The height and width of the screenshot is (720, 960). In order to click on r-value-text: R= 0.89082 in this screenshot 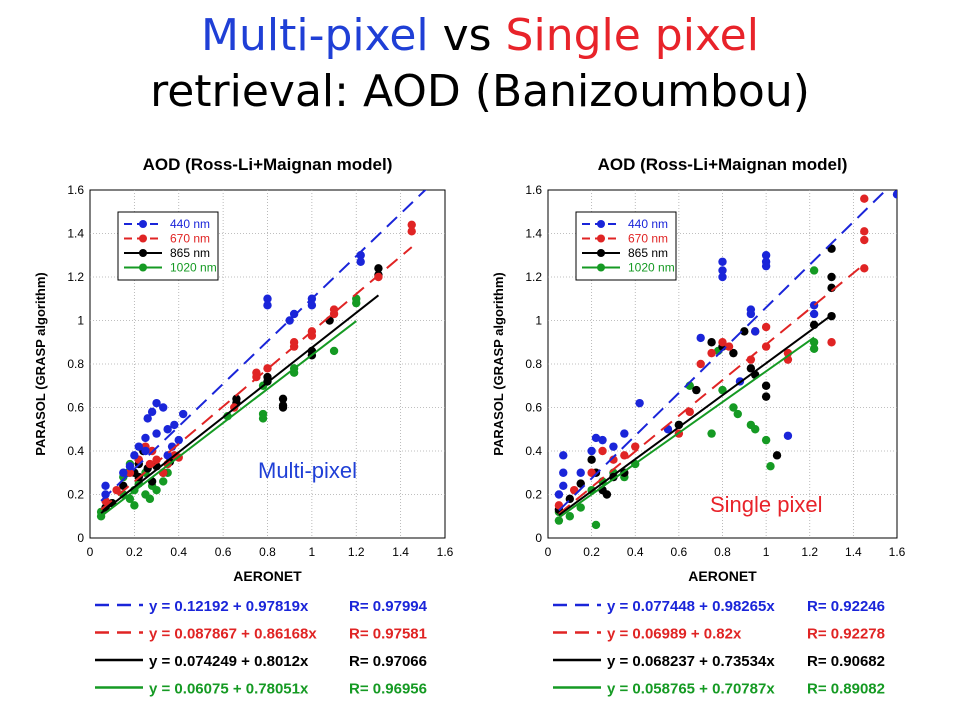, I will do `click(846, 689)`.